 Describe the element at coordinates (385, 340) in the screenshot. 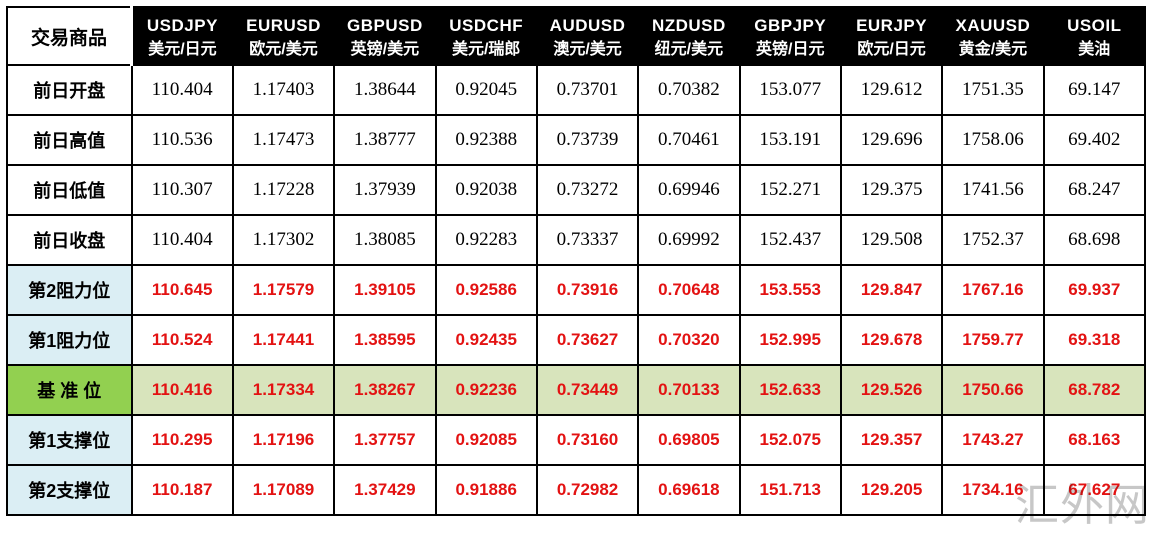

I see `value-cell: 1.38595` at that location.